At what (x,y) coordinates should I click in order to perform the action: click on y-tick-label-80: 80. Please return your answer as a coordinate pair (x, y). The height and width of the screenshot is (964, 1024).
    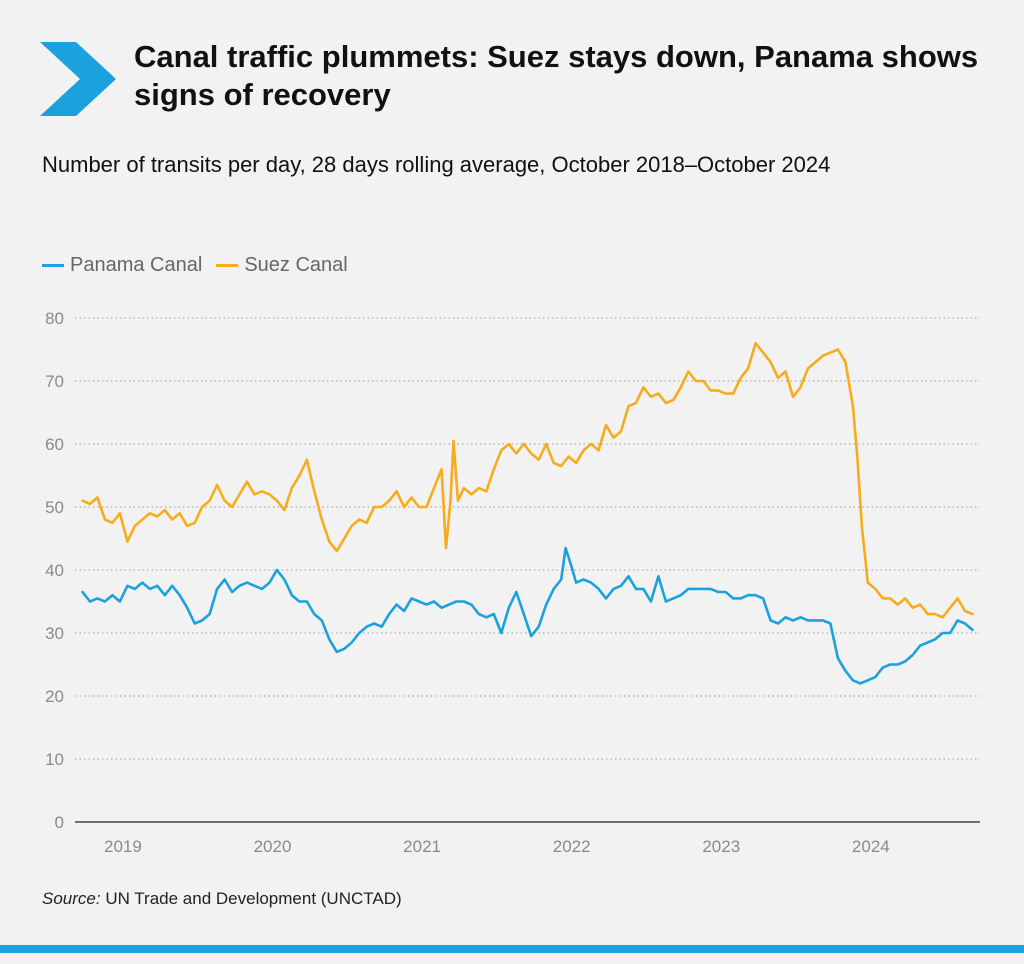
    Looking at the image, I should click on (54, 318).